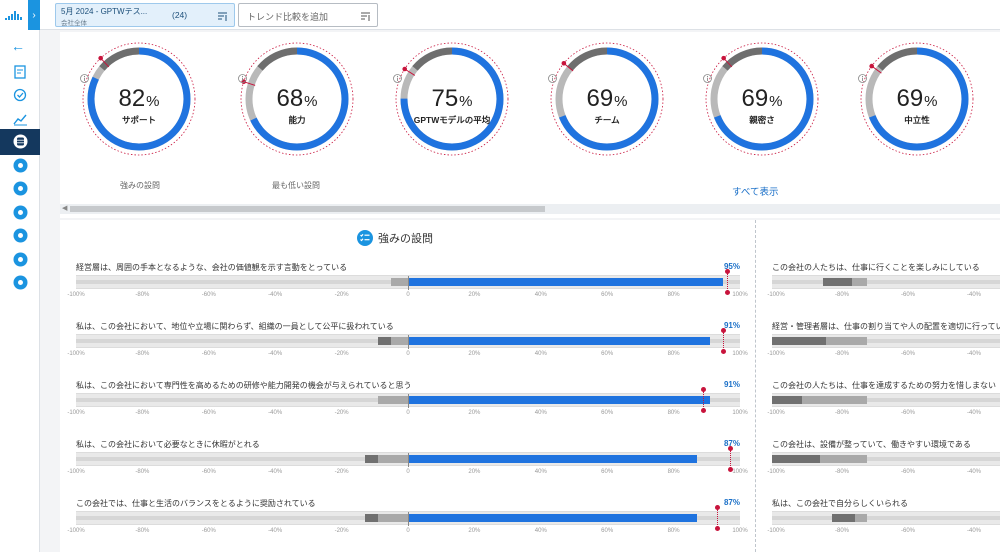  I want to click on strengths-link: 強みの設問, so click(140, 185).